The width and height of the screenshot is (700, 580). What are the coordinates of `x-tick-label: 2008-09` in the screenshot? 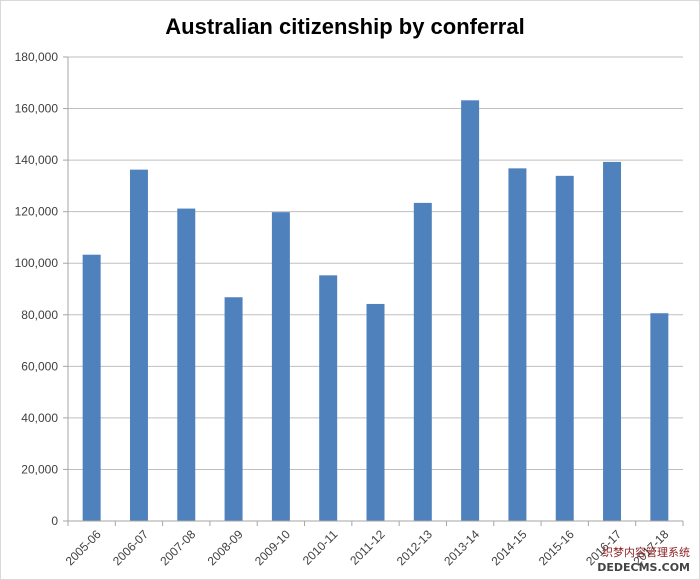 It's located at (225, 547).